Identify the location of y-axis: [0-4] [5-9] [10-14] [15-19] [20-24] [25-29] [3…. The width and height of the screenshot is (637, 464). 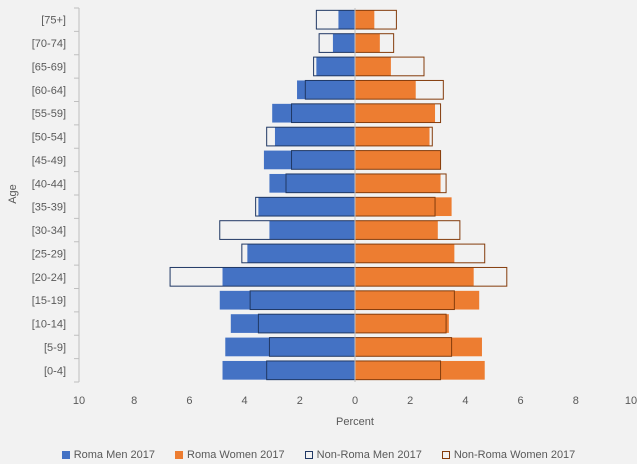
(56, 195).